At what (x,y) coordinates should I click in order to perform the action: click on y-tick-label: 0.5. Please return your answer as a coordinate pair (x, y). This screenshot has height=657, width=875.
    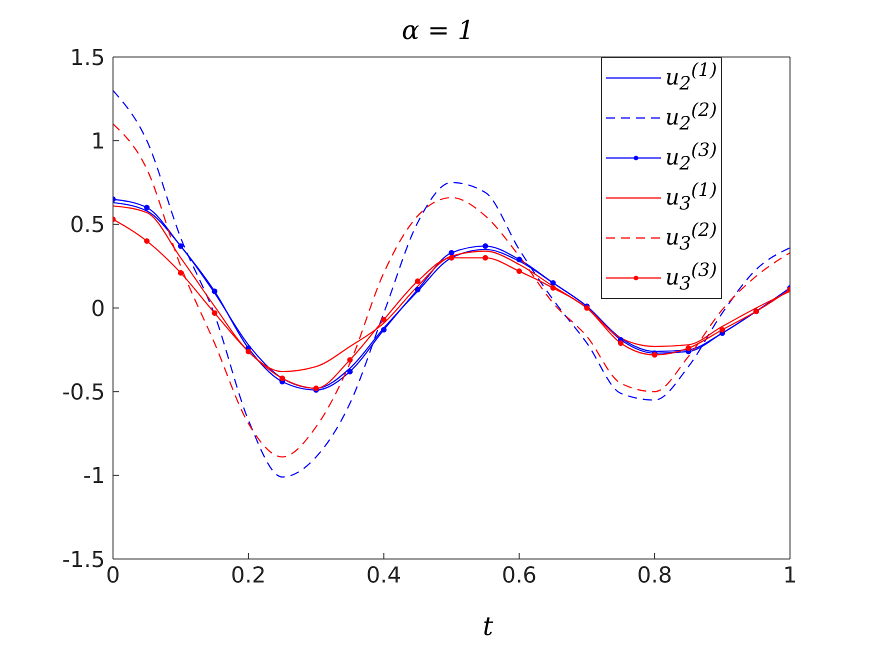
    Looking at the image, I should click on (87, 225).